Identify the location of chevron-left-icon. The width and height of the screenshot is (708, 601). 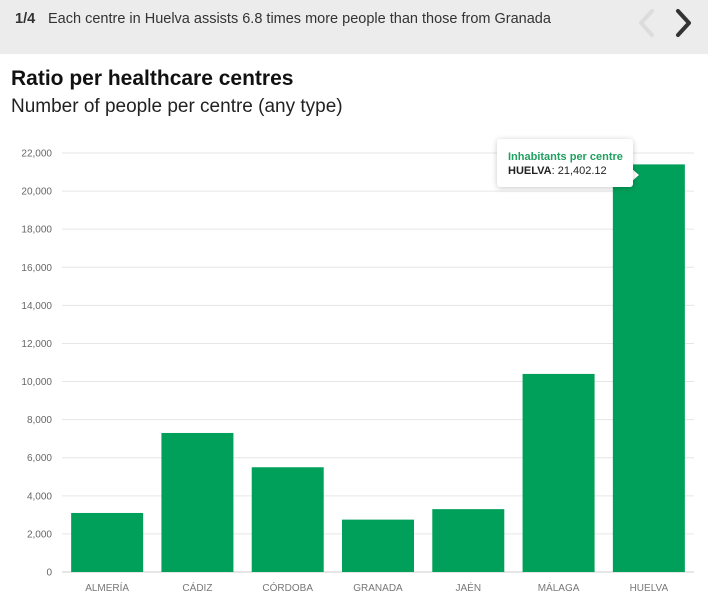
(646, 23).